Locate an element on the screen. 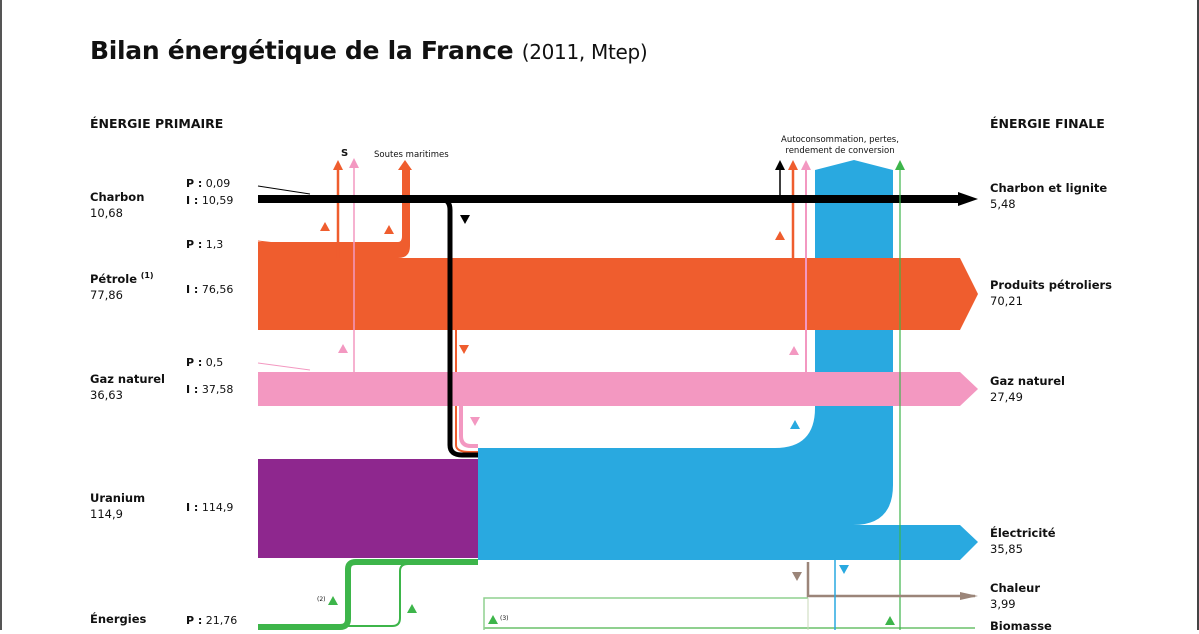  value: 77,86 is located at coordinates (106, 294).